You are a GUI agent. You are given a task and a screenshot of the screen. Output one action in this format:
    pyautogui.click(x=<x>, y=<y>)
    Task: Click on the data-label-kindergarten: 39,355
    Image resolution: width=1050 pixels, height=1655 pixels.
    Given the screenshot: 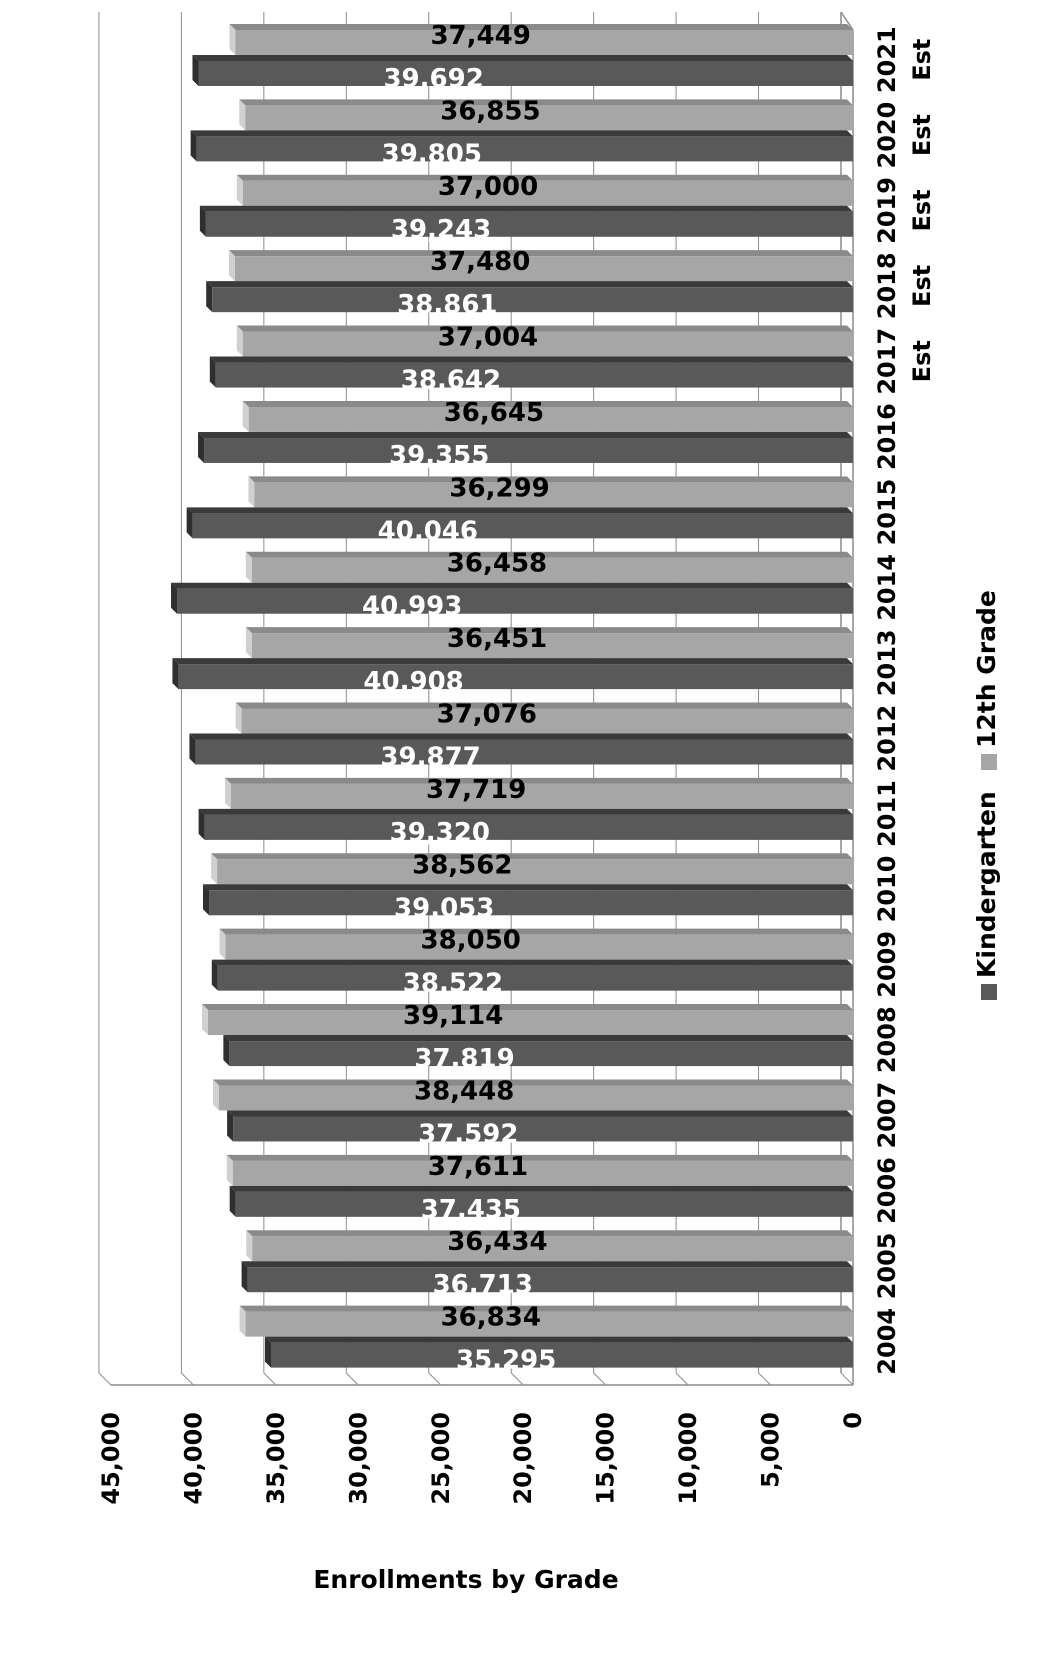 What is the action you would take?
    pyautogui.click(x=439, y=456)
    